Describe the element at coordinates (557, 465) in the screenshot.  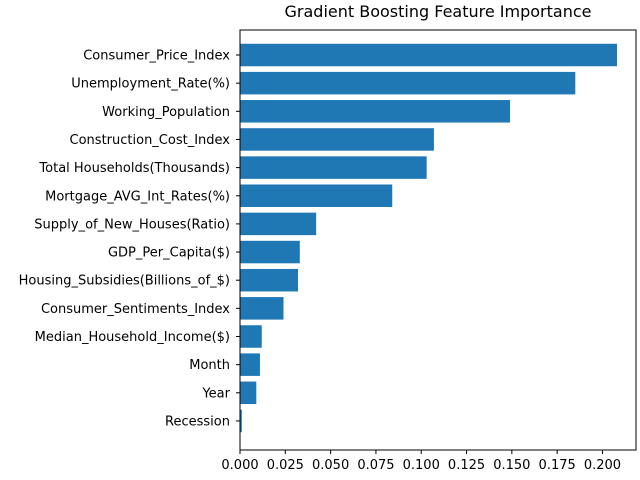
I see `x-tick-label: 0.175` at that location.